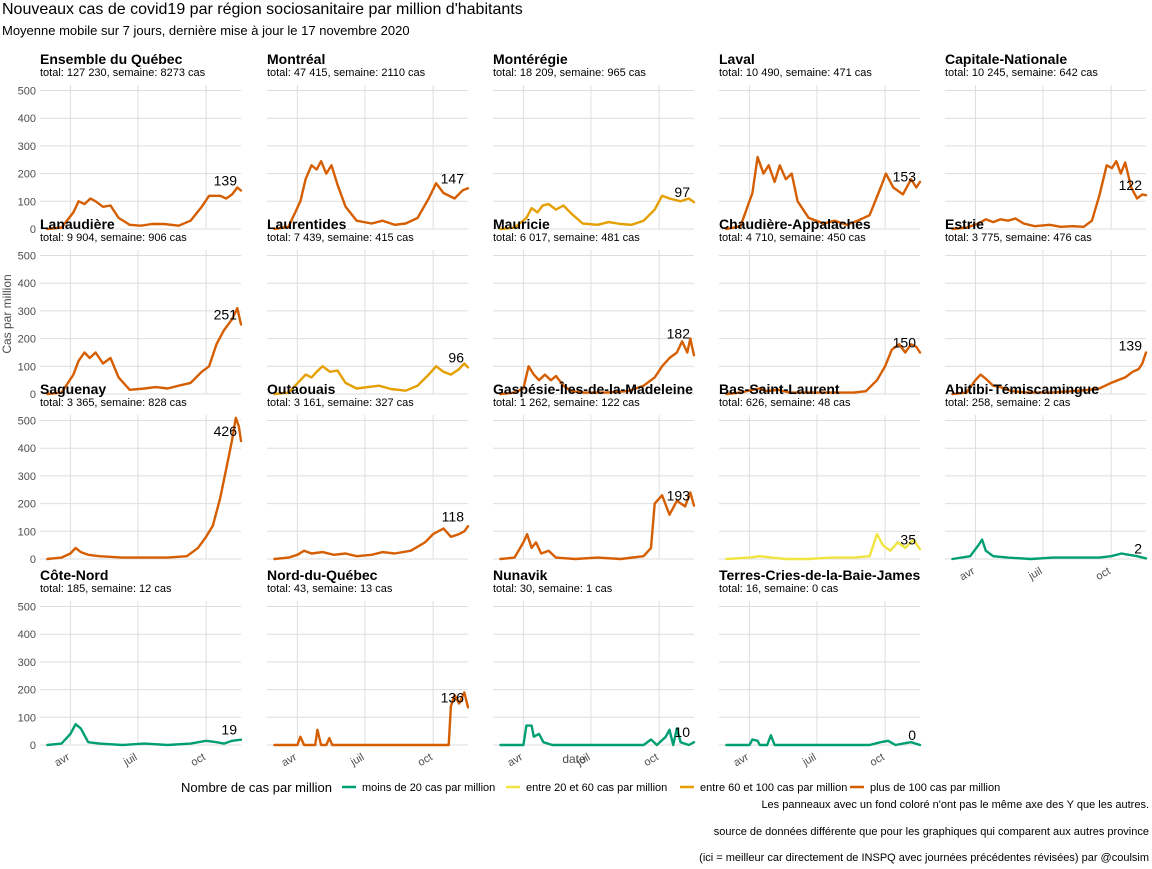  Describe the element at coordinates (566, 238) in the screenshot. I see `panel-info: total: 6 017, semaine: 481 cas` at that location.